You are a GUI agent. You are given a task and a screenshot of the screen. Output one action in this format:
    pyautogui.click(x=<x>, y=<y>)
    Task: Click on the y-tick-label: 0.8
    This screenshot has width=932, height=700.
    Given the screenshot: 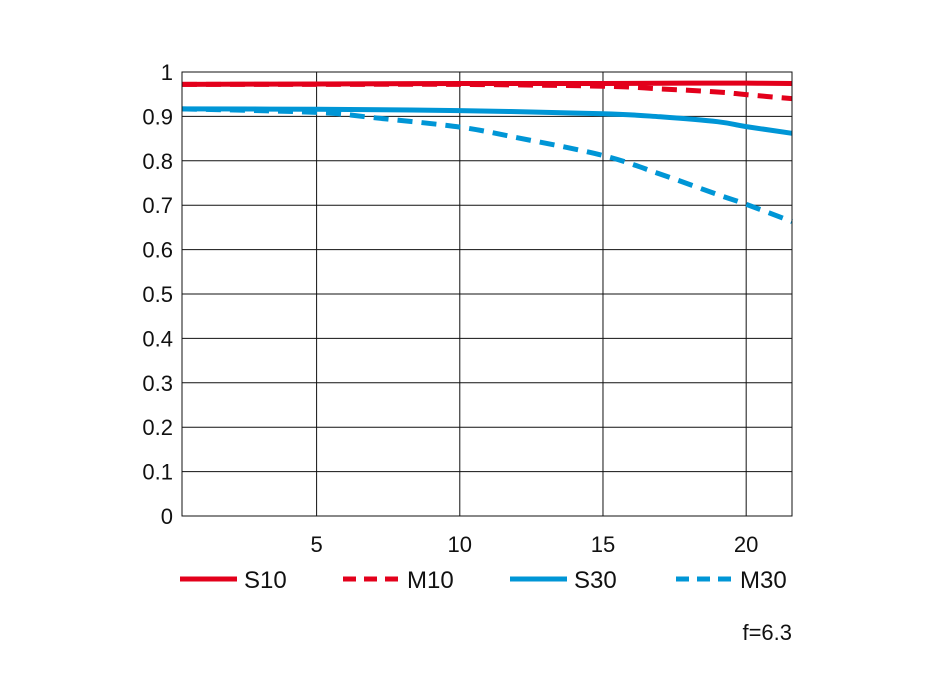 What is the action you would take?
    pyautogui.click(x=157, y=161)
    